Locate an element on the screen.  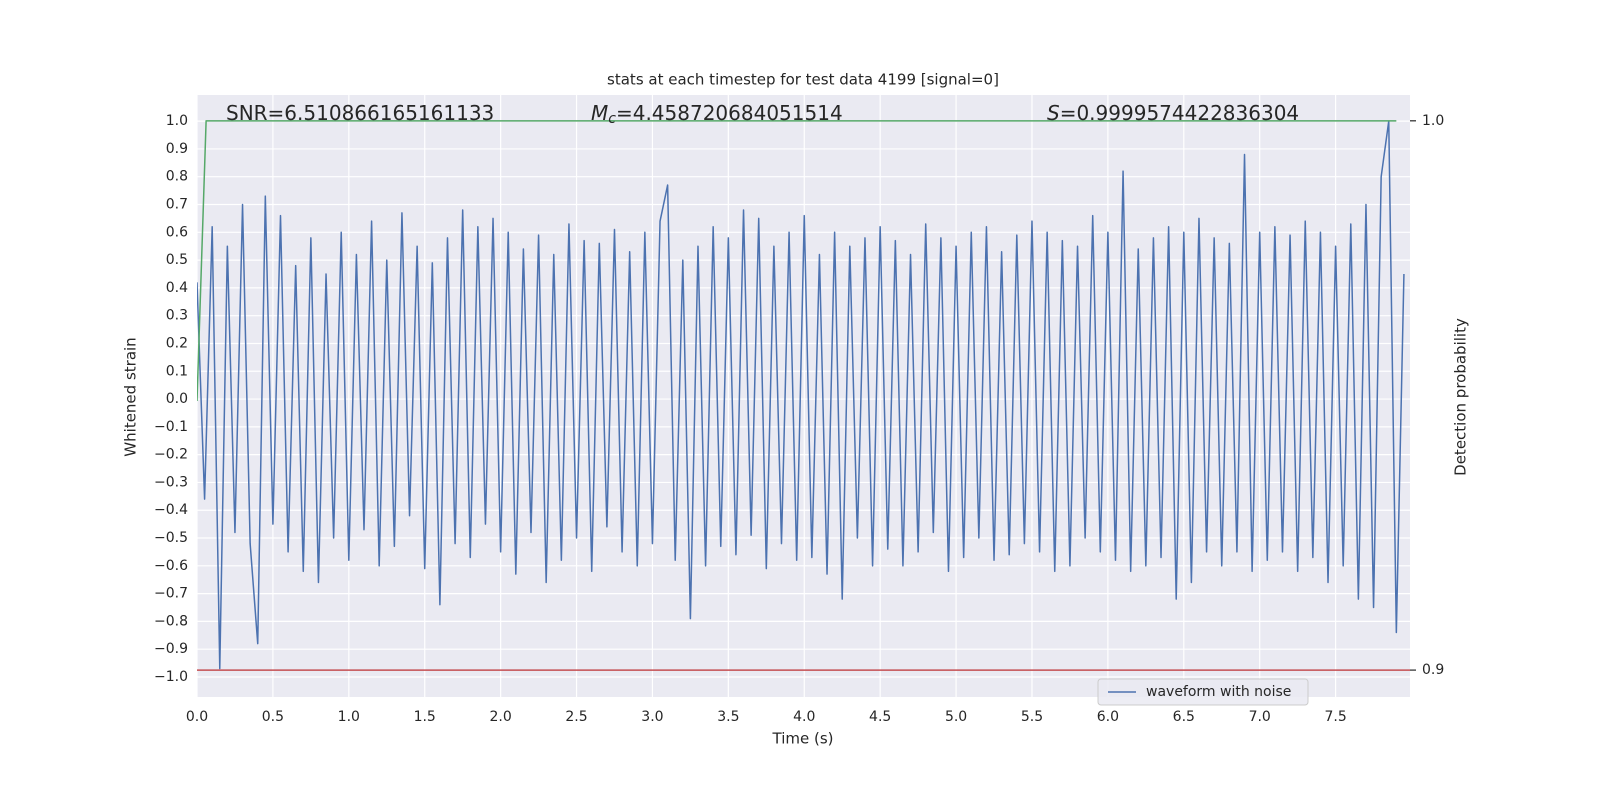
y-tick-label: 0.1 is located at coordinates (177, 371).